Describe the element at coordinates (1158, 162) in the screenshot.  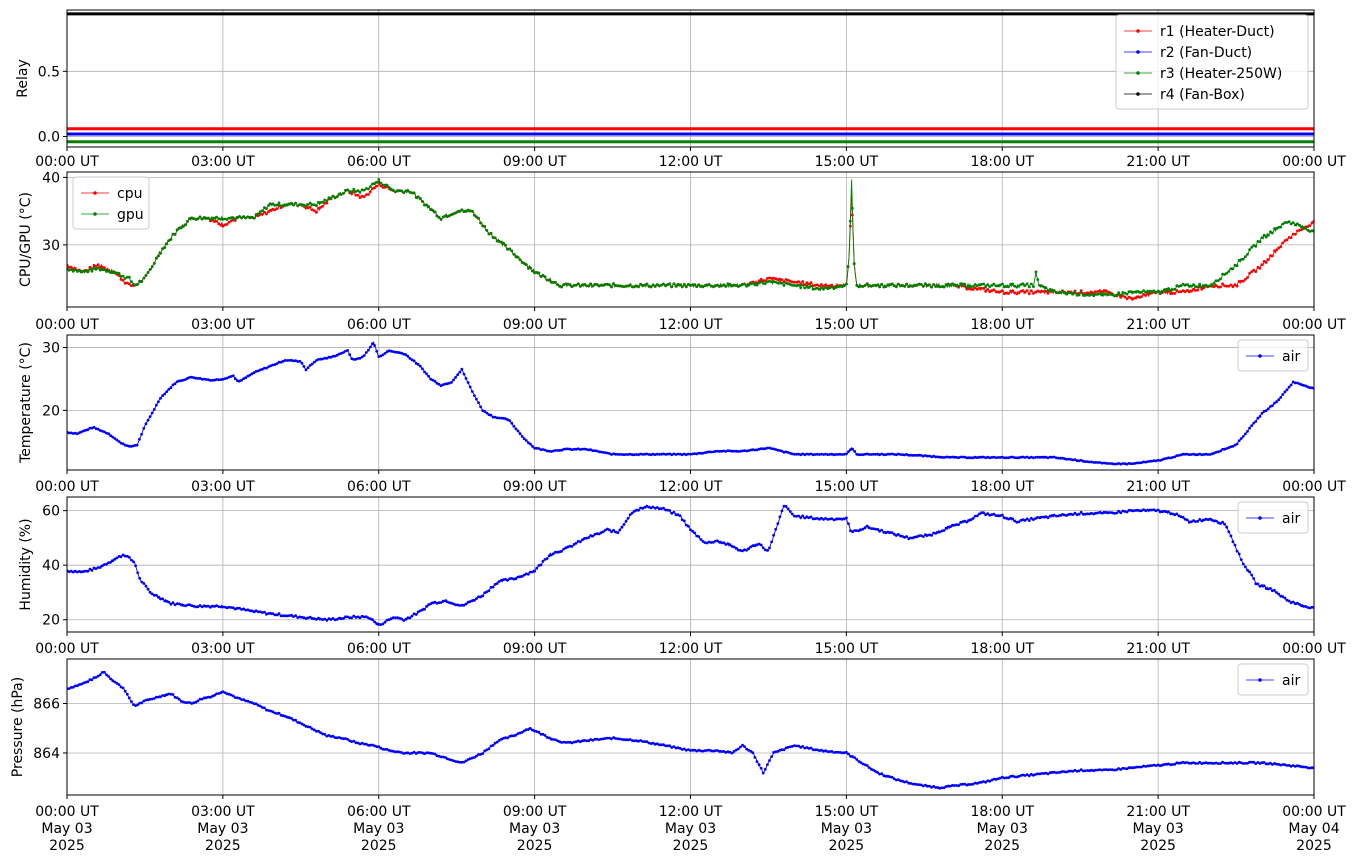
I see `x-tick-label: 21:00 UT` at that location.